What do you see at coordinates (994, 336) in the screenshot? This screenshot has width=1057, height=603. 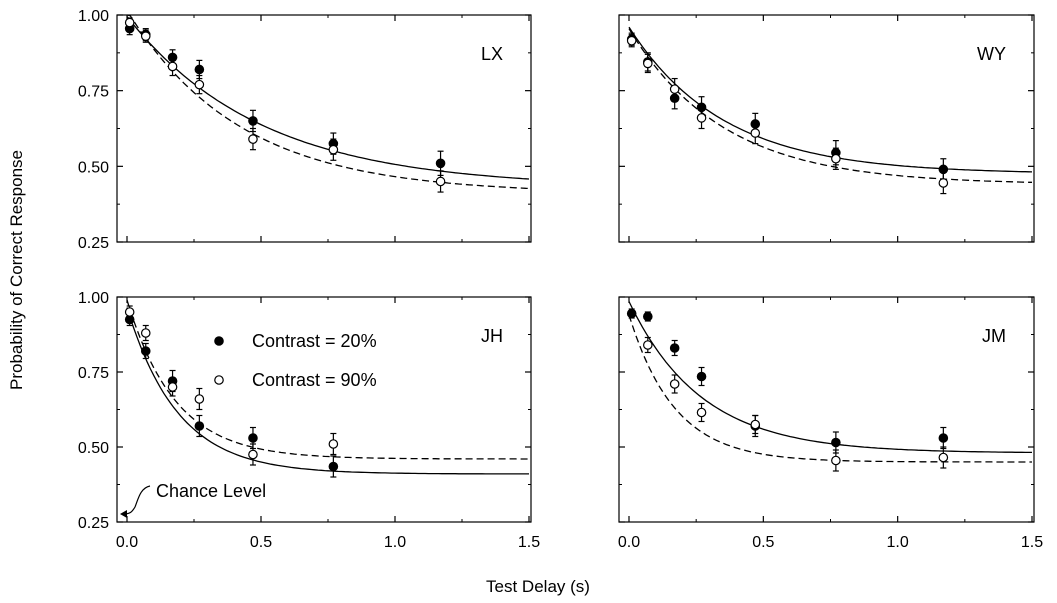 I see `panel-label: JM` at bounding box center [994, 336].